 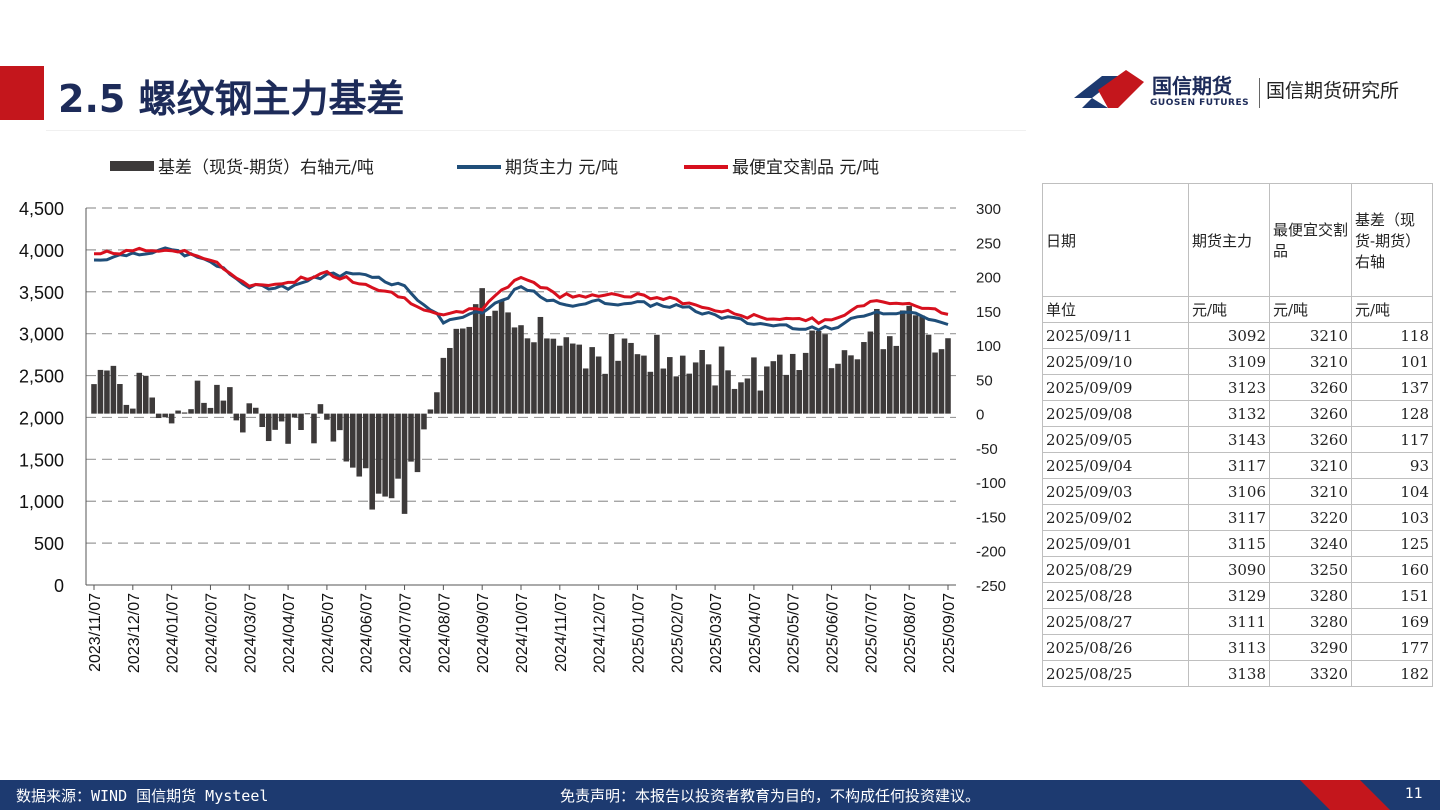 I want to click on right-tick-label: -50, so click(x=987, y=449).